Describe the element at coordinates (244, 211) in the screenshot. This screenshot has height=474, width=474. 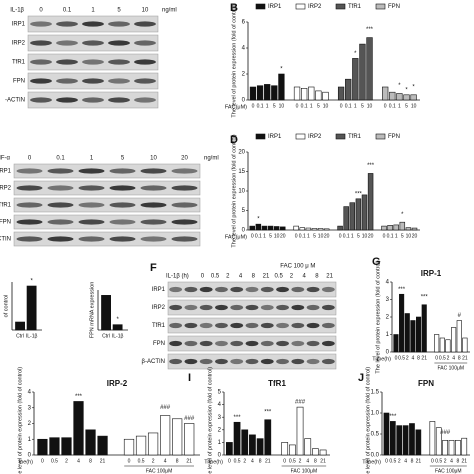
I see `y-tick-label: 5` at that location.